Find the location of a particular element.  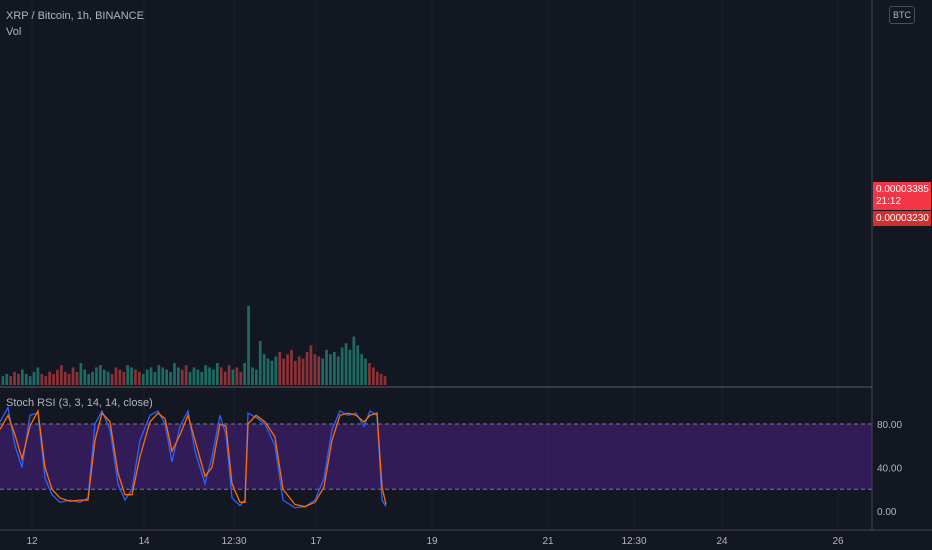

candle-countdown: 21:12 is located at coordinates (889, 201).